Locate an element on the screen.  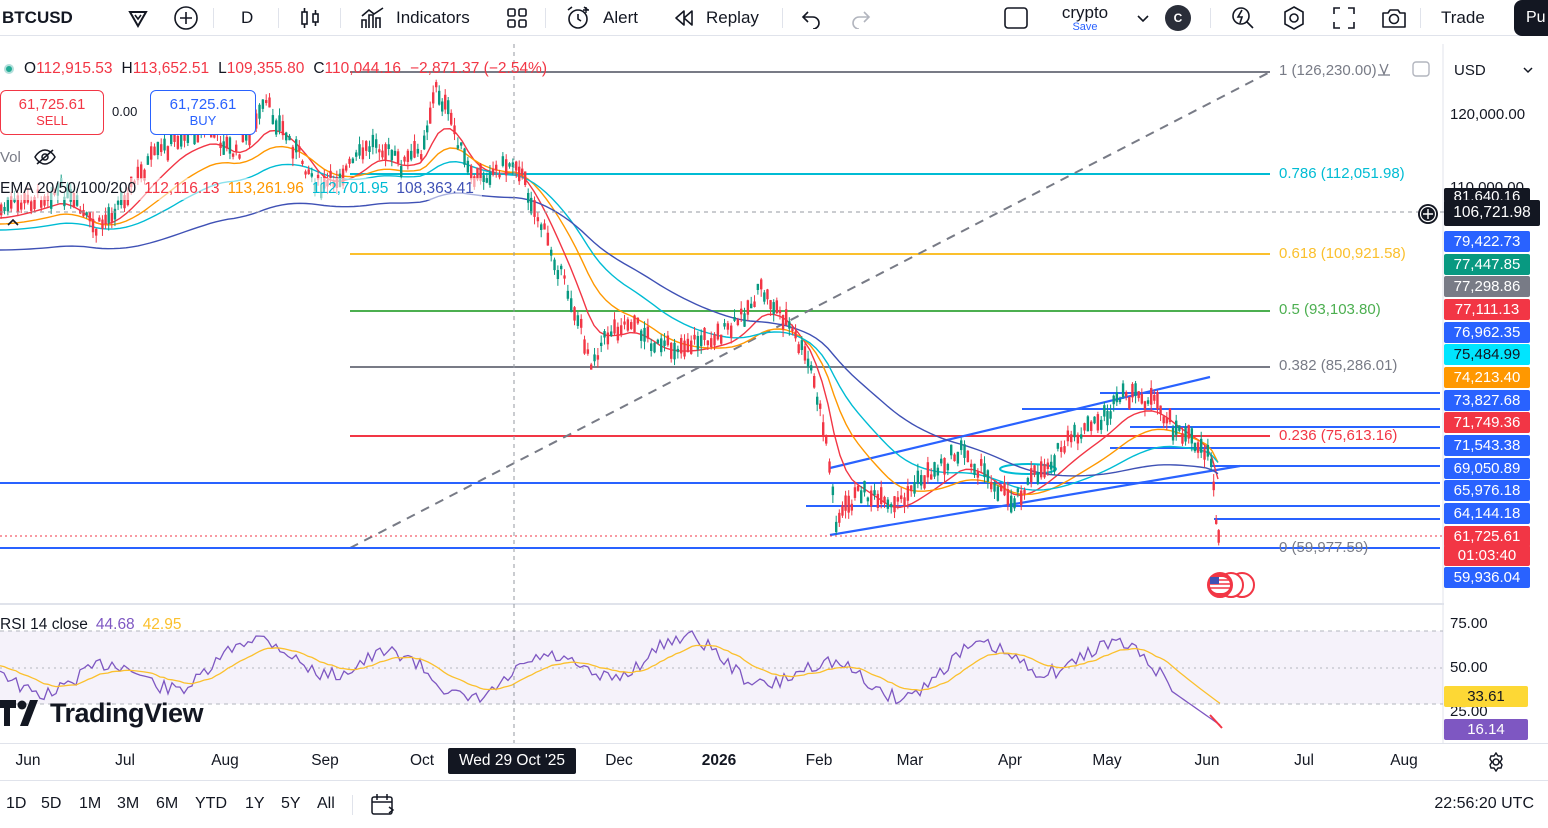
range-5d-button: 5D is located at coordinates (51, 803).